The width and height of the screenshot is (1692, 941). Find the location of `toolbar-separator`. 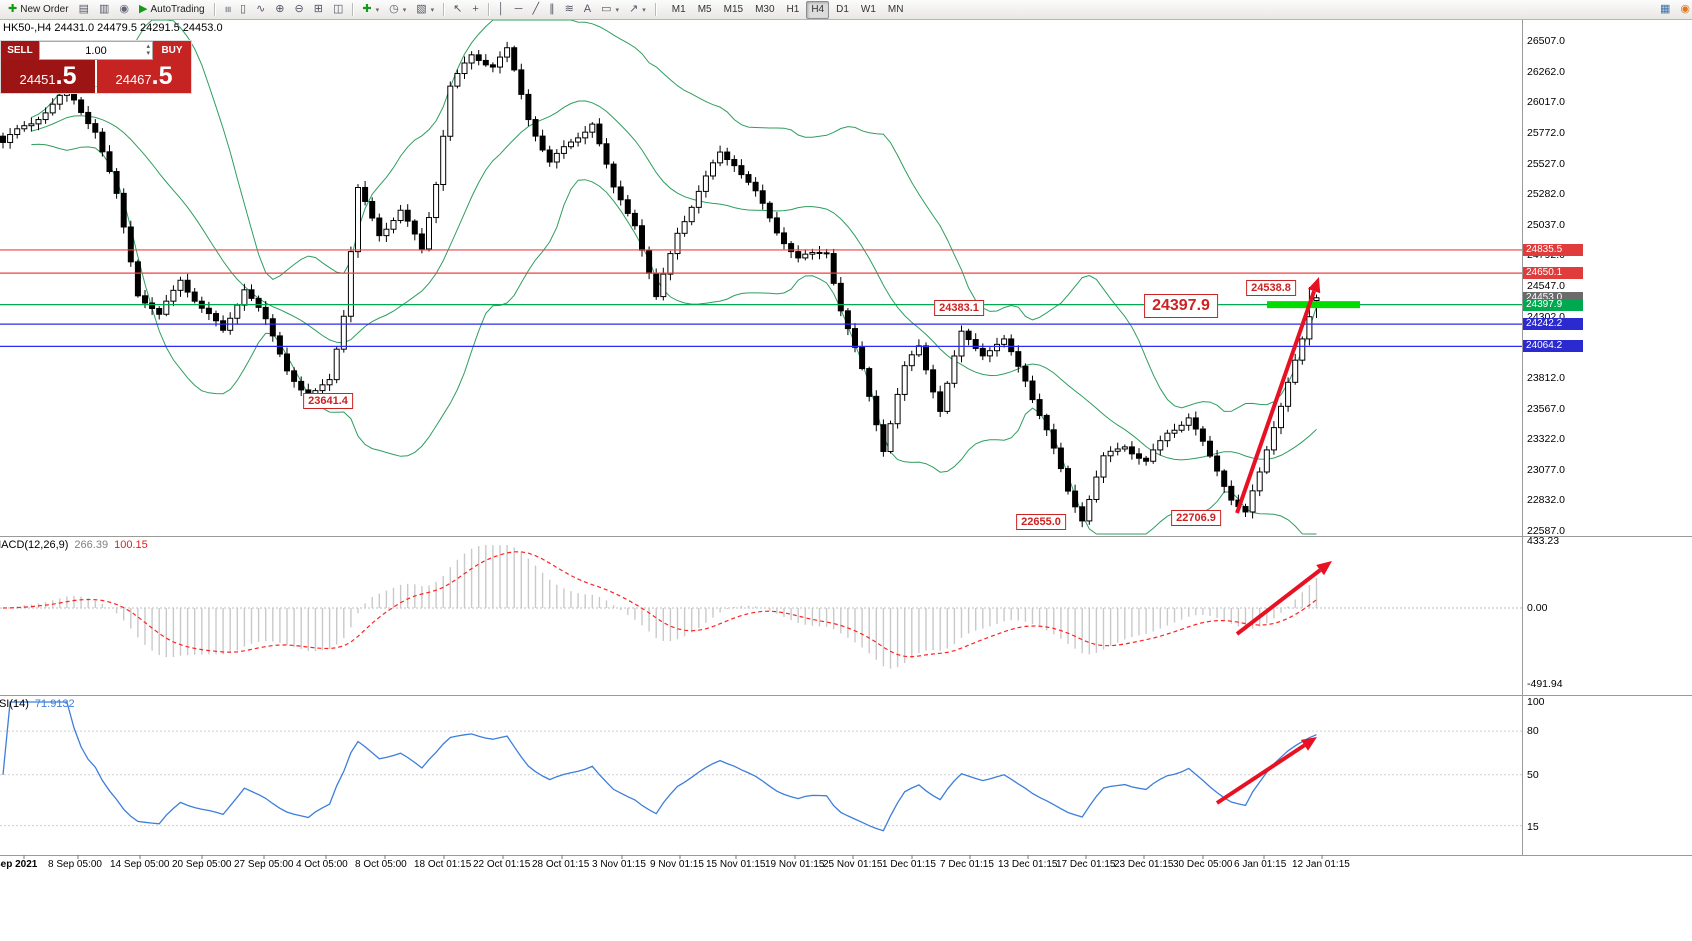

toolbar-separator is located at coordinates (353, 9).